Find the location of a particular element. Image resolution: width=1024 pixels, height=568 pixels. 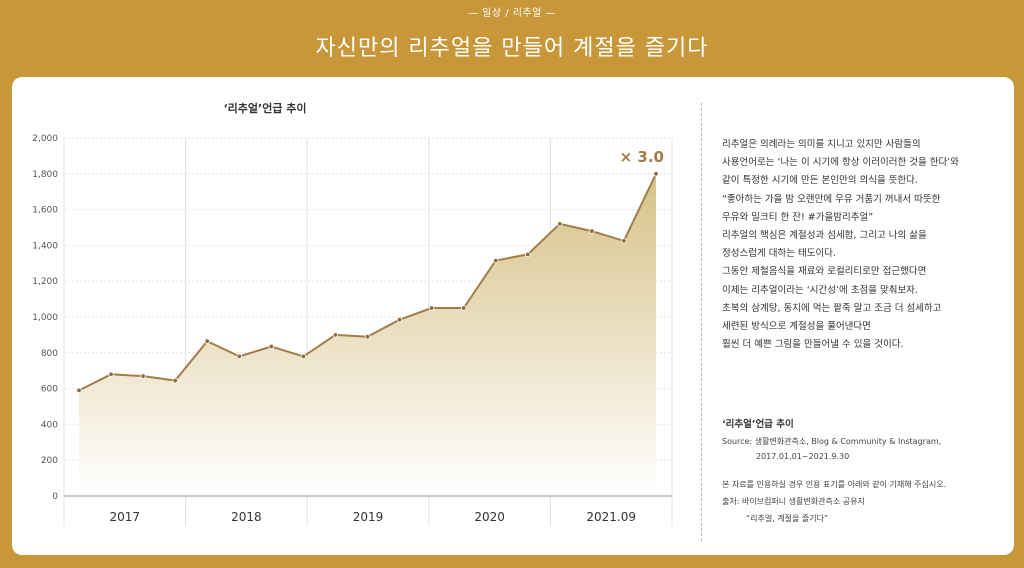

description-line: 우유와 밀크티 한 잔! #가을밤리추얼” is located at coordinates (798, 217).